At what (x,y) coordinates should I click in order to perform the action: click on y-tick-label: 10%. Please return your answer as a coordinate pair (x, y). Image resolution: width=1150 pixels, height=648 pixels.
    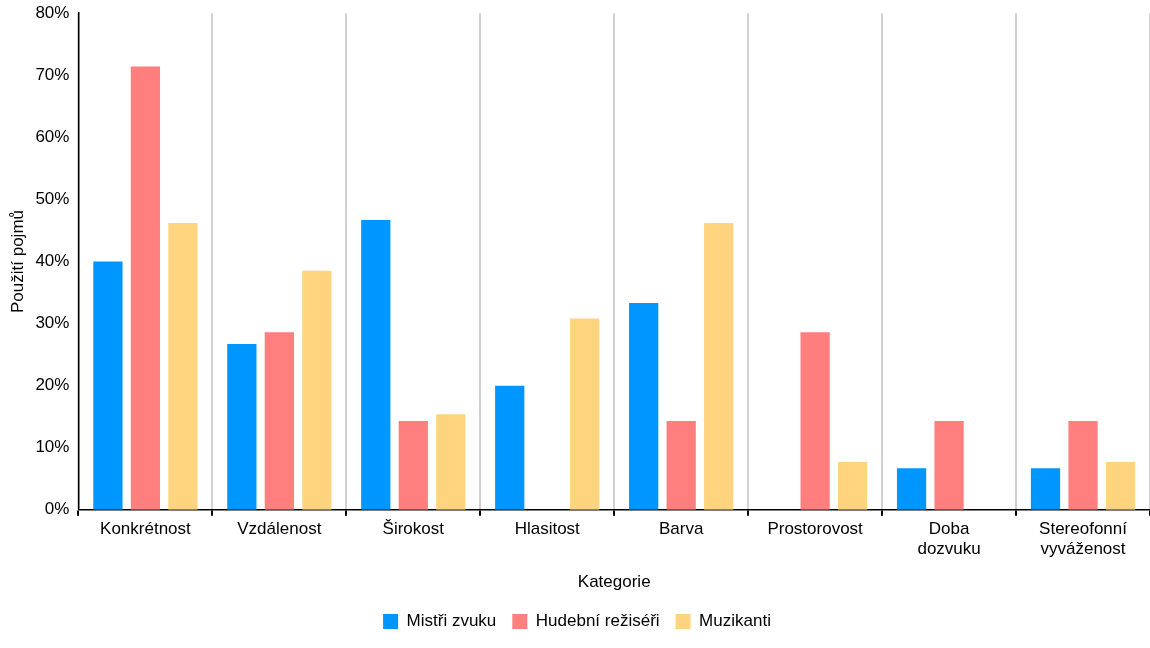
    Looking at the image, I should click on (52, 447).